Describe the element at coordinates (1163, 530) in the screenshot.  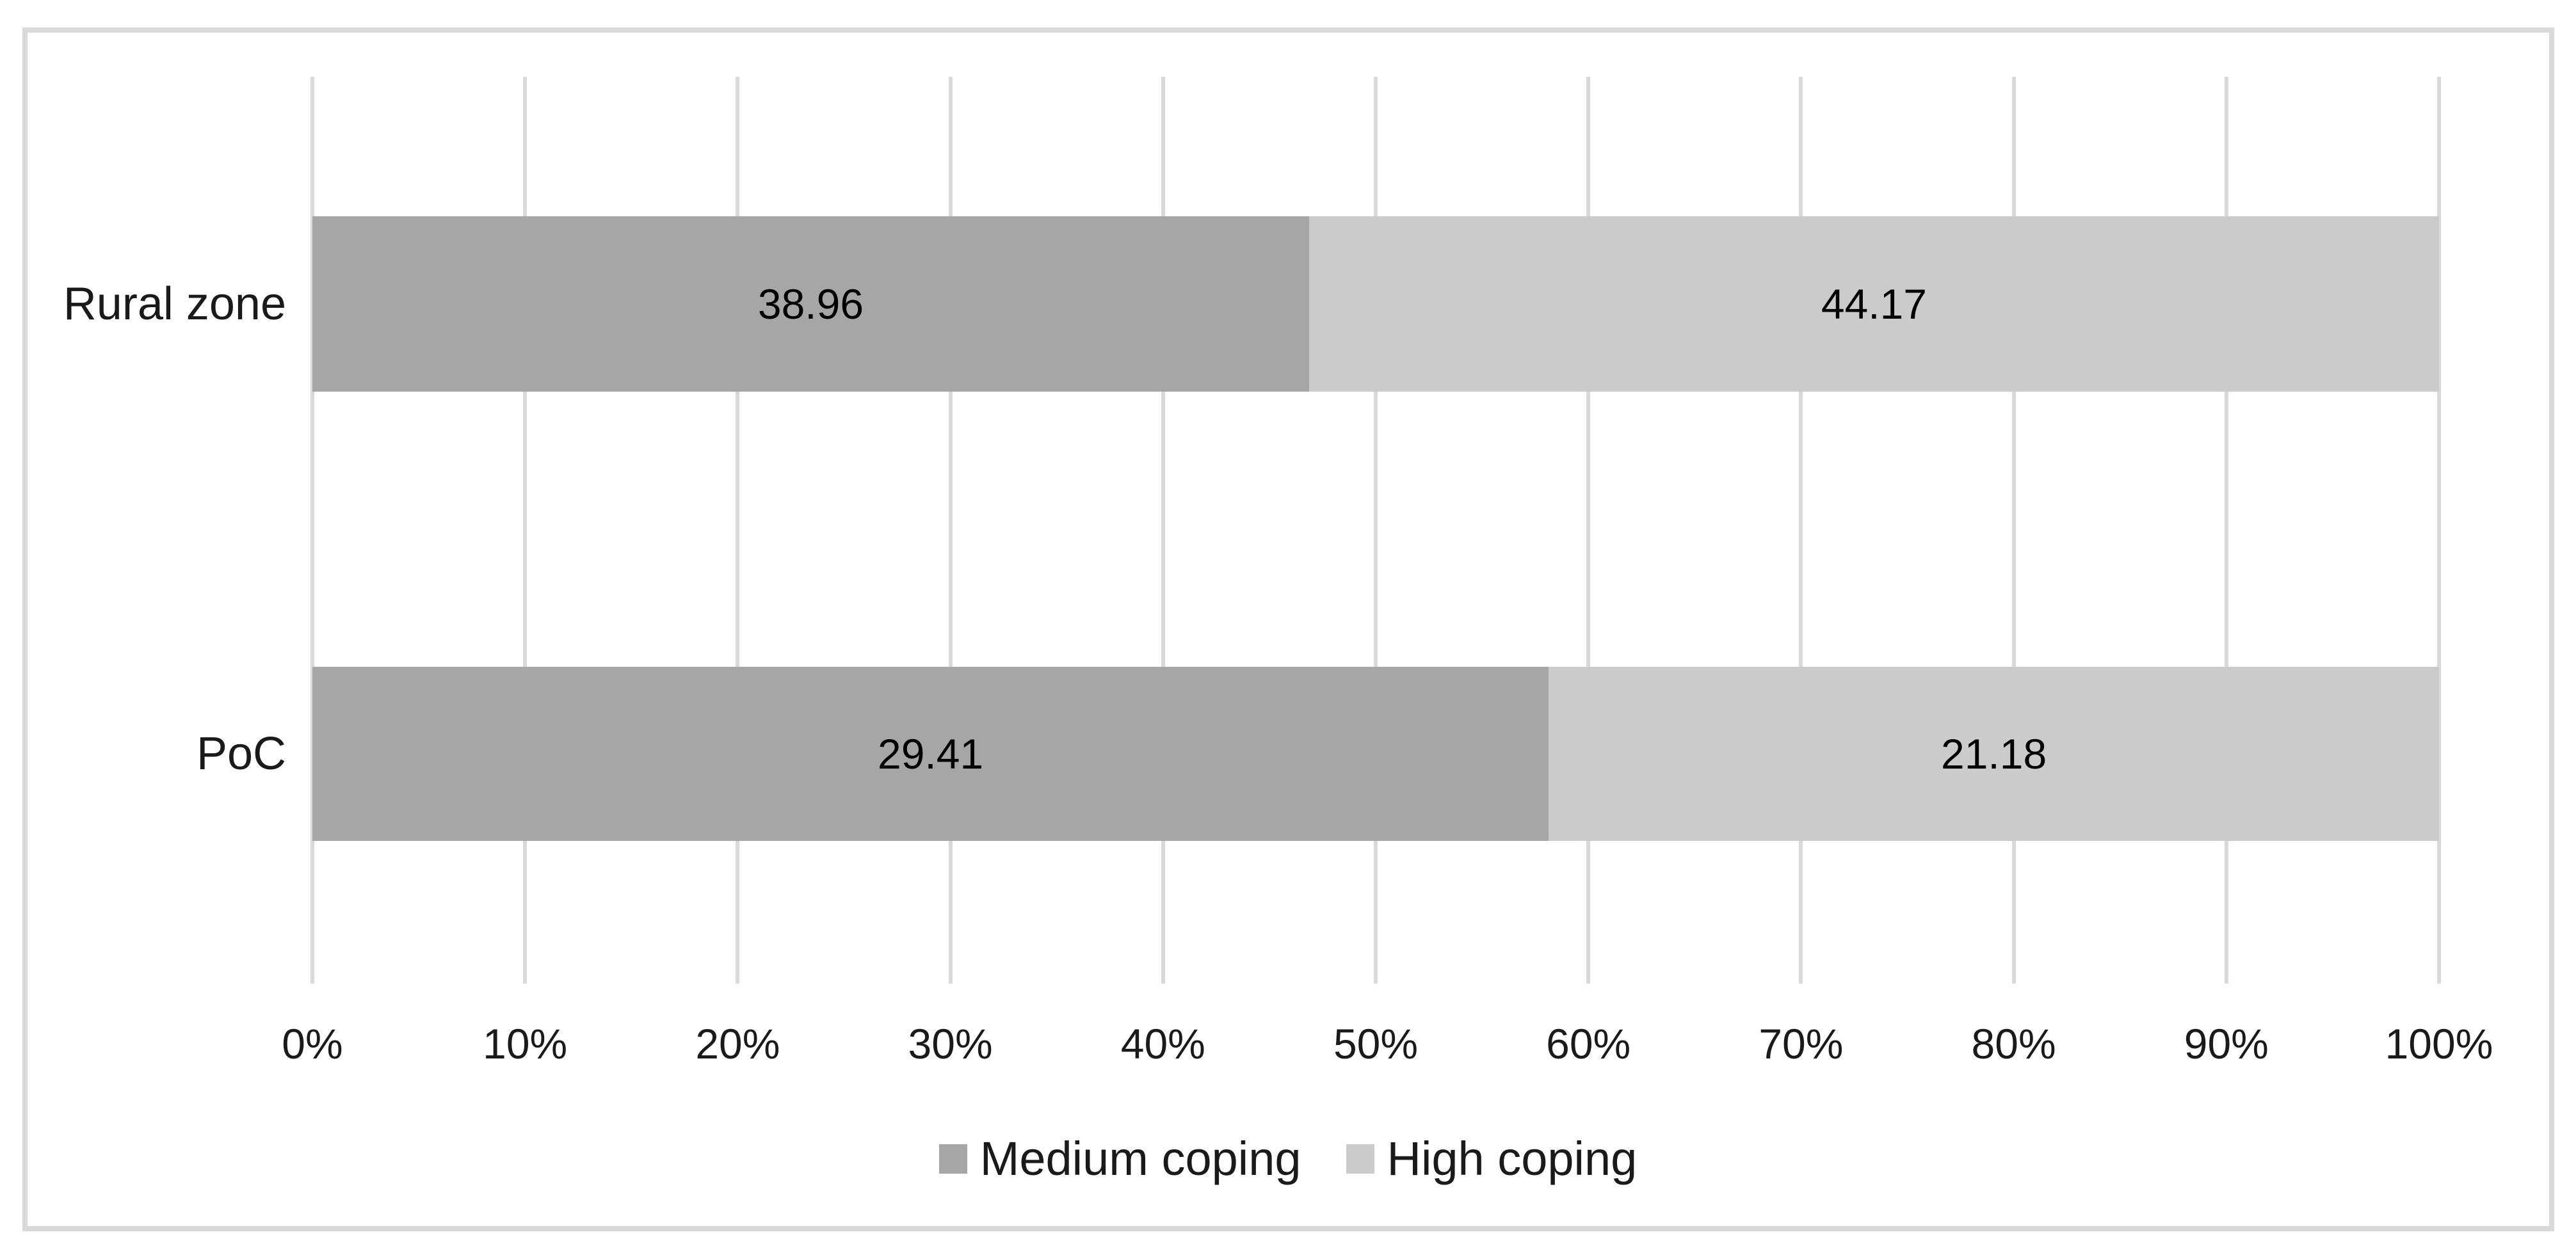
I see `gridline-40%` at that location.